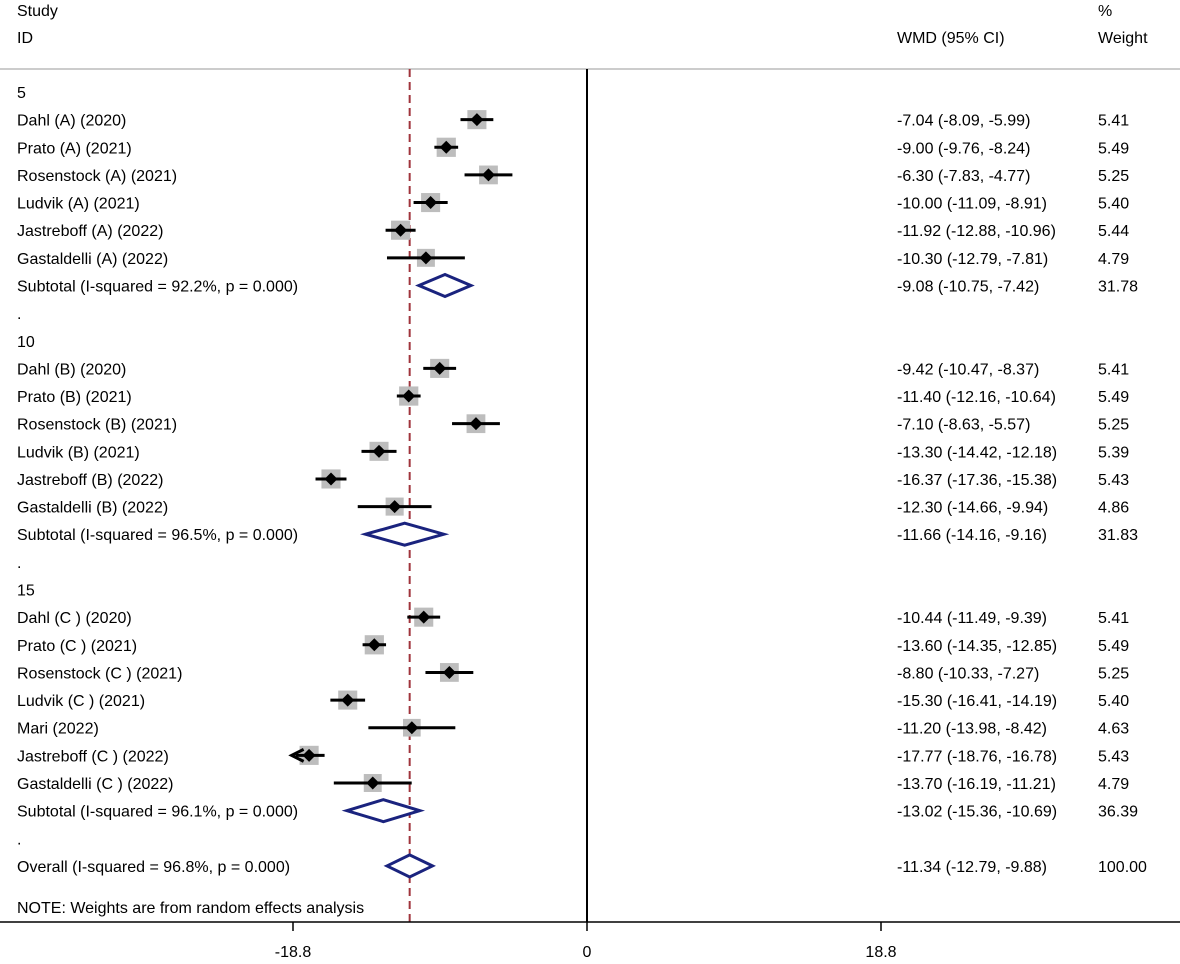 This screenshot has width=1180, height=964. I want to click on group-label: 5, so click(21, 93).